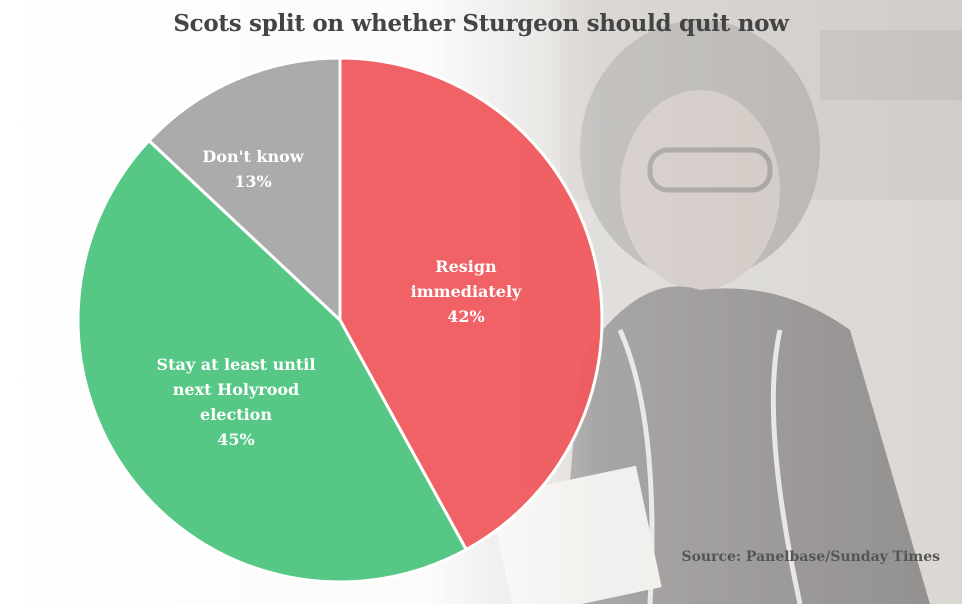 Image resolution: width=962 pixels, height=604 pixels. Describe the element at coordinates (236, 364) in the screenshot. I see `slice-category-label: Stay at least until` at that location.